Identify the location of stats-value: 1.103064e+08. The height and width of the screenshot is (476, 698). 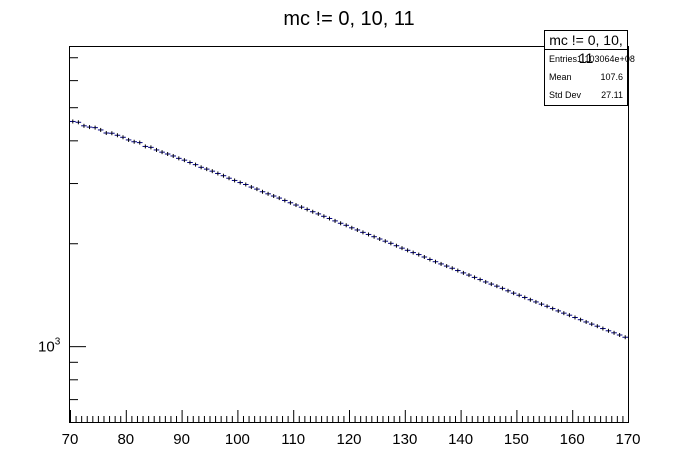
(606, 59).